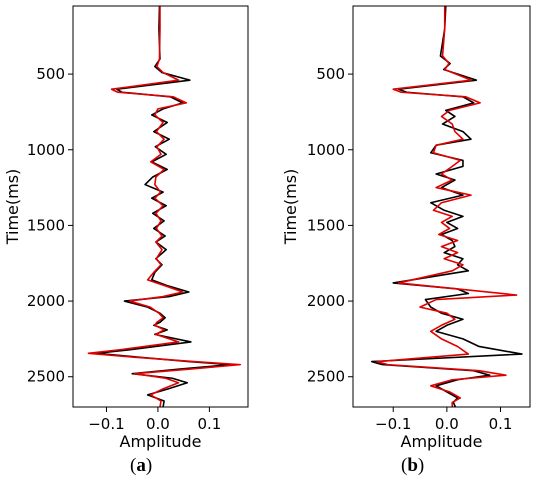 This screenshot has width=550, height=486. I want to click on caption-a-letter: a, so click(141, 465).